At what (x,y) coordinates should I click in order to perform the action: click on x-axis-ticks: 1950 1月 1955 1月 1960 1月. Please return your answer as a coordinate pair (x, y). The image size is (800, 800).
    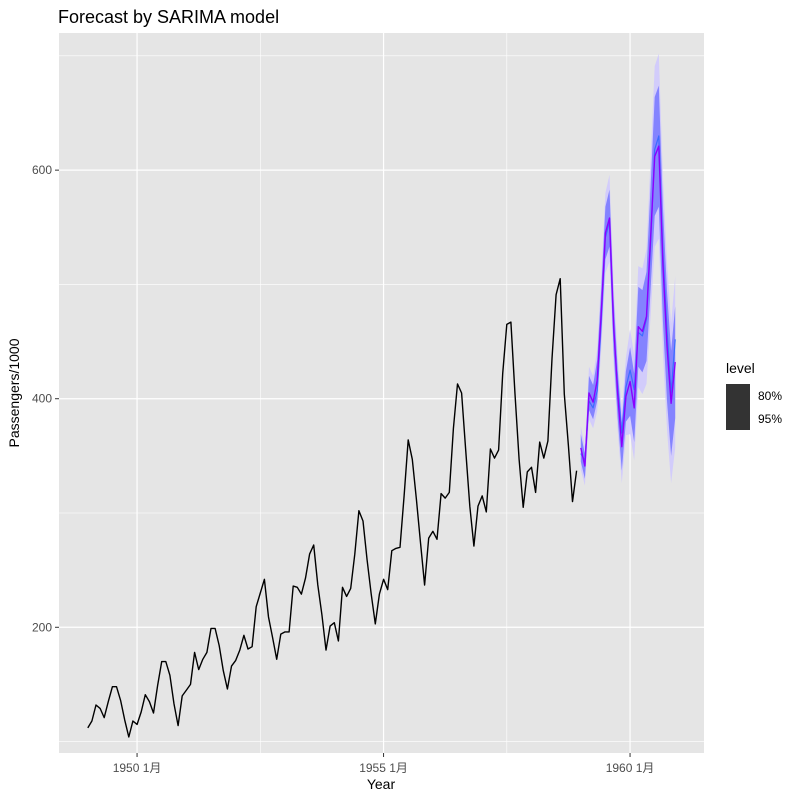
    Looking at the image, I should click on (384, 764).